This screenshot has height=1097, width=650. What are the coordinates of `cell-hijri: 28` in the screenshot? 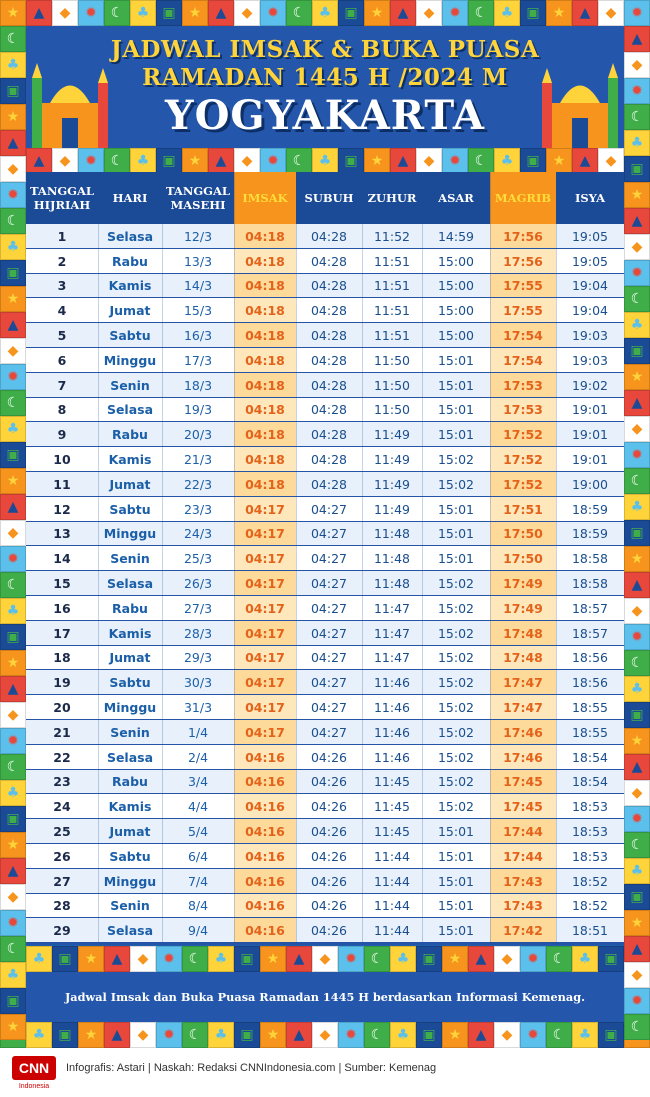 It's located at (62, 906).